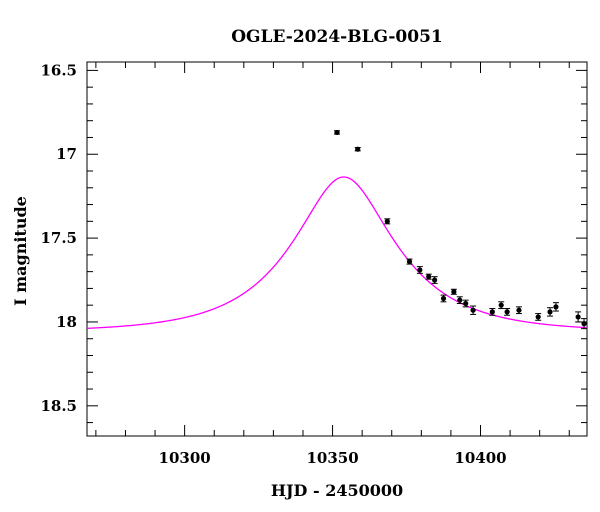 The width and height of the screenshot is (600, 512). Describe the element at coordinates (20, 251) in the screenshot. I see `y-axis-label: I magnitude` at that location.